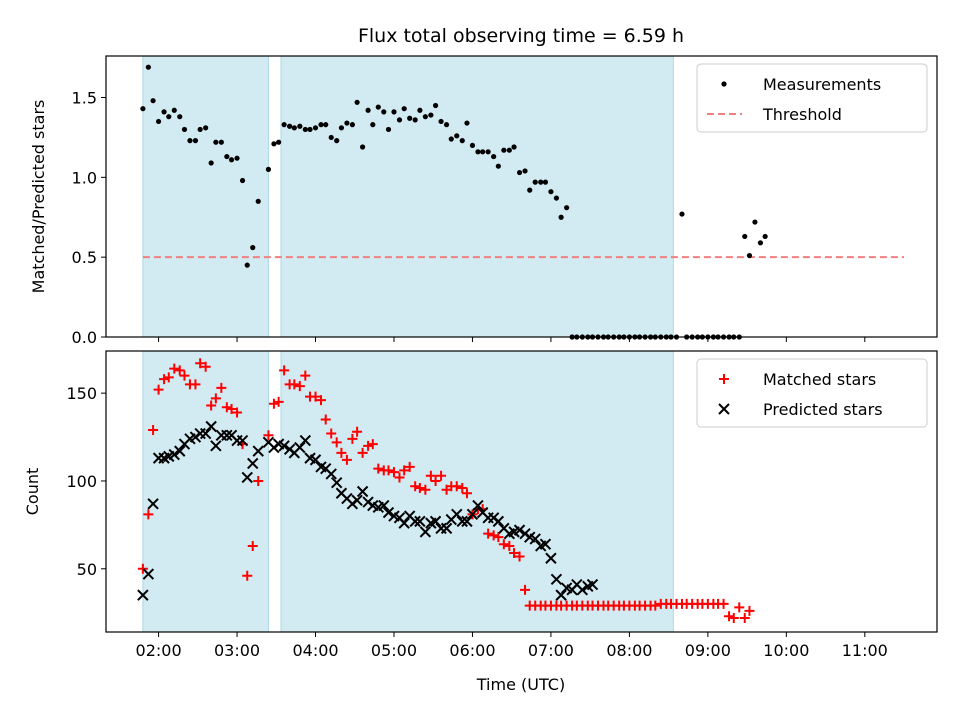  Describe the element at coordinates (724, 379) in the screenshot. I see `legend-marker-plus` at that location.